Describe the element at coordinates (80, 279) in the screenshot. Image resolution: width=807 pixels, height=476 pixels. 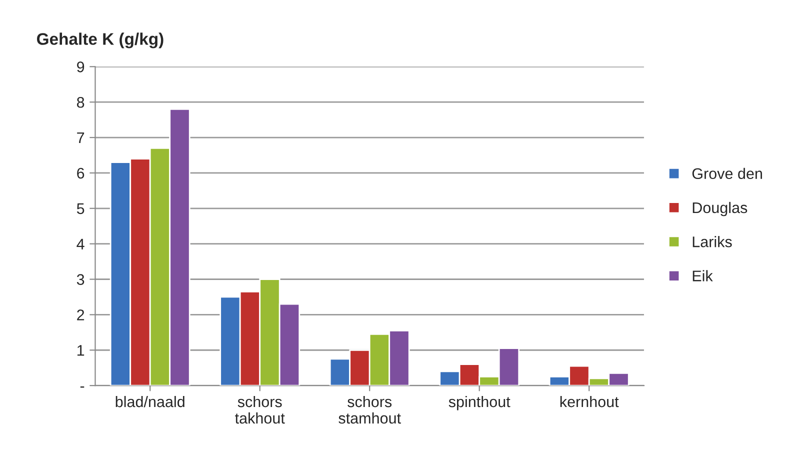
I see `y-tick-label: 3` at that location.